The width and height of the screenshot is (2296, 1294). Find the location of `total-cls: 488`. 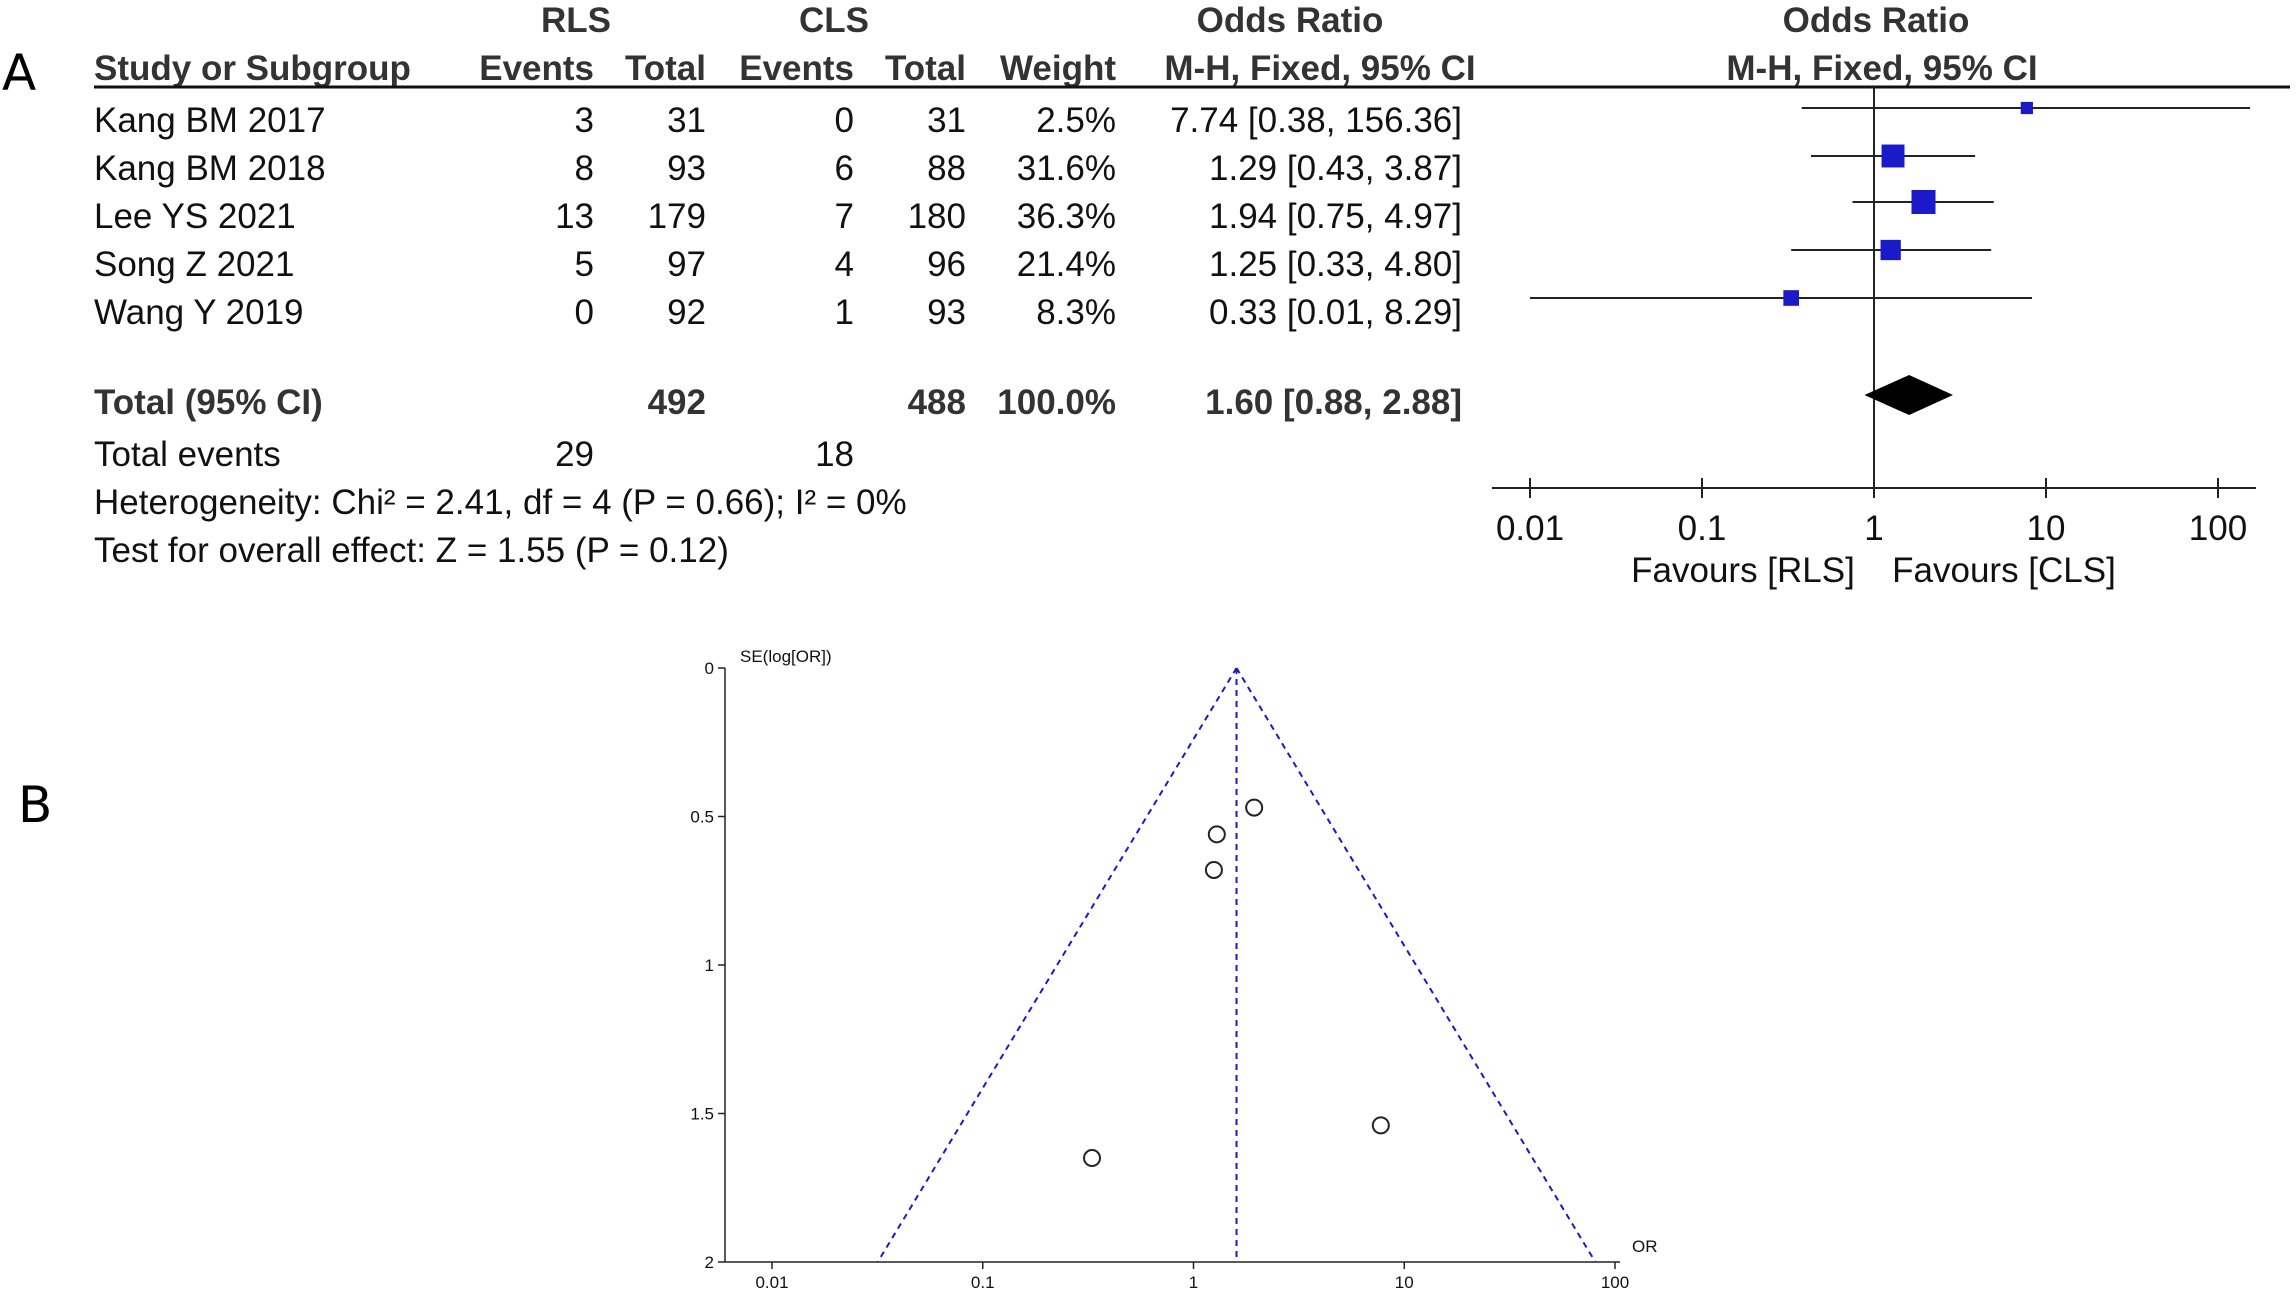

total-cls: 488 is located at coordinates (937, 402).